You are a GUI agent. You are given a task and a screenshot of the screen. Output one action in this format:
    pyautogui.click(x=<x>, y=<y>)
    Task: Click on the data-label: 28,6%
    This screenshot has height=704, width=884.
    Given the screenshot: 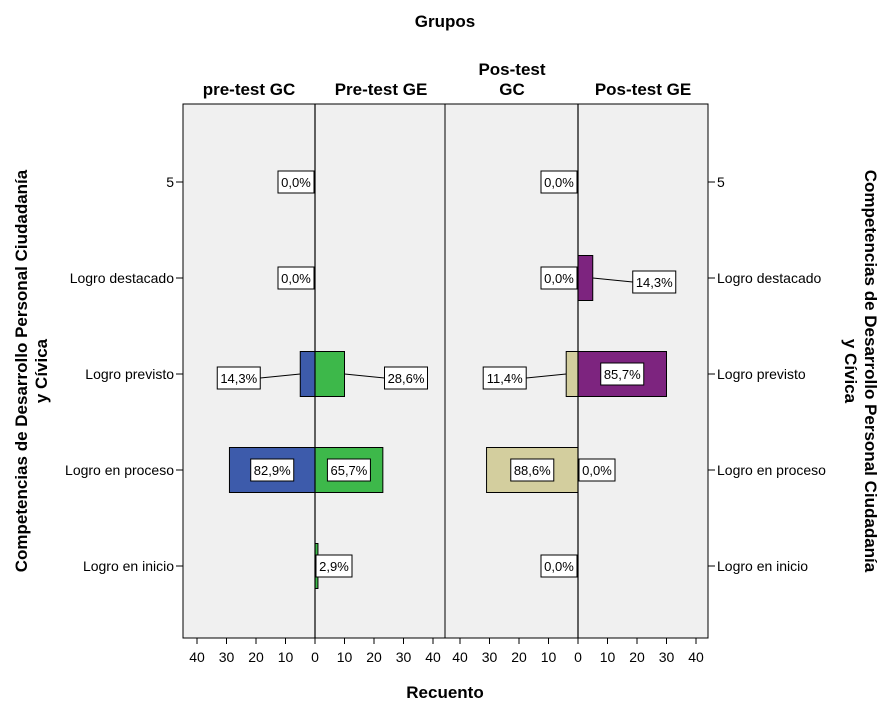 What is the action you would take?
    pyautogui.click(x=406, y=378)
    